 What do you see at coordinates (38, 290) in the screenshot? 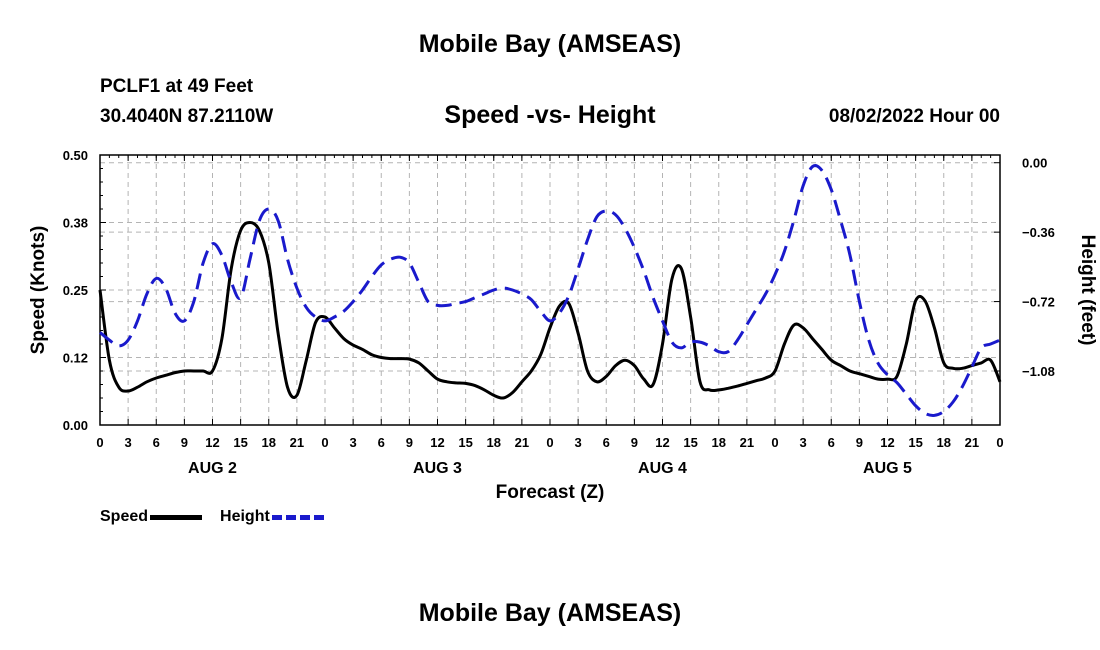
I see `y-axis-title: Speed (Knots)` at bounding box center [38, 290].